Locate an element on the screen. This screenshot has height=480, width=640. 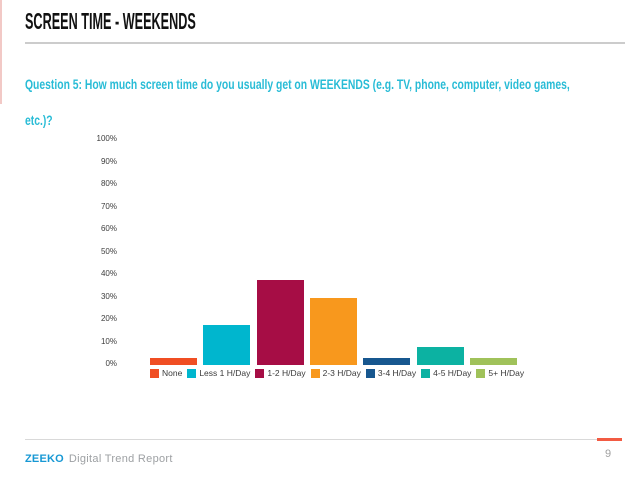
page-number: 9 is located at coordinates (608, 454).